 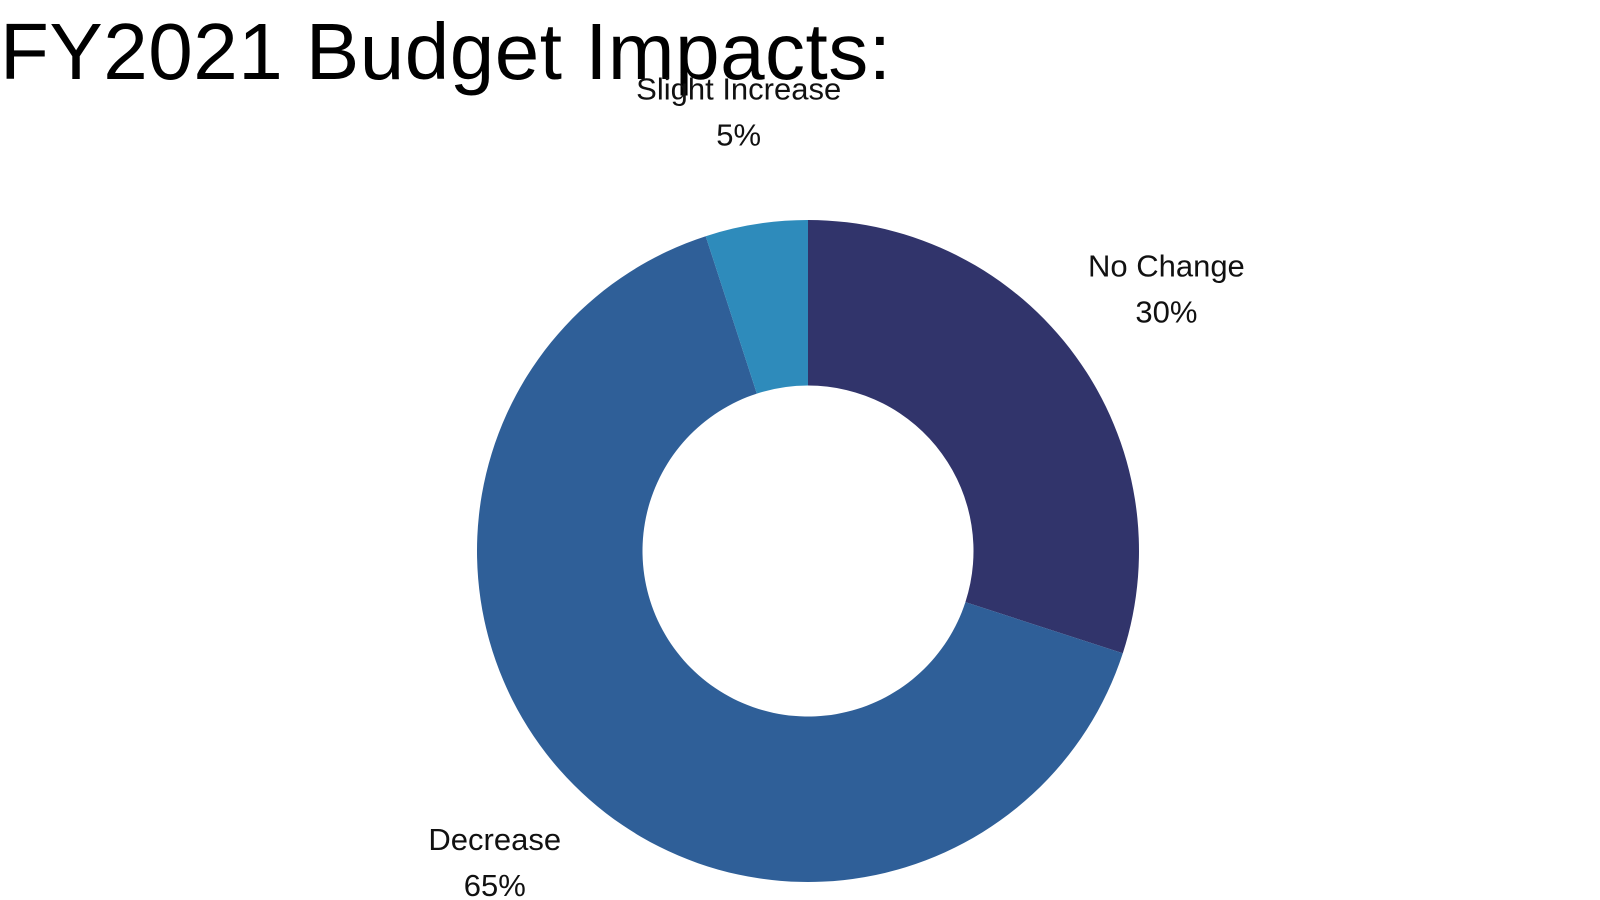 I want to click on slide-title: FY2021 Budget Impacts:, so click(x=446, y=51).